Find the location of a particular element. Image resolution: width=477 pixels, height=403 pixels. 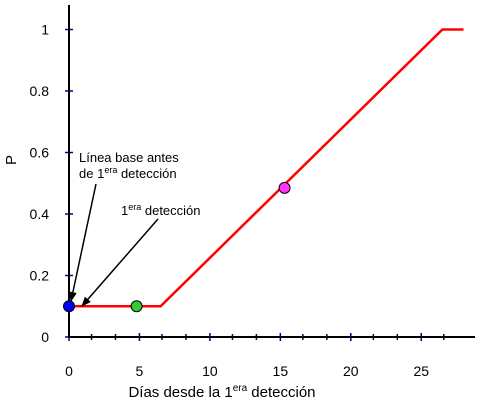

y-tick-label: 0.8 is located at coordinates (40, 91).